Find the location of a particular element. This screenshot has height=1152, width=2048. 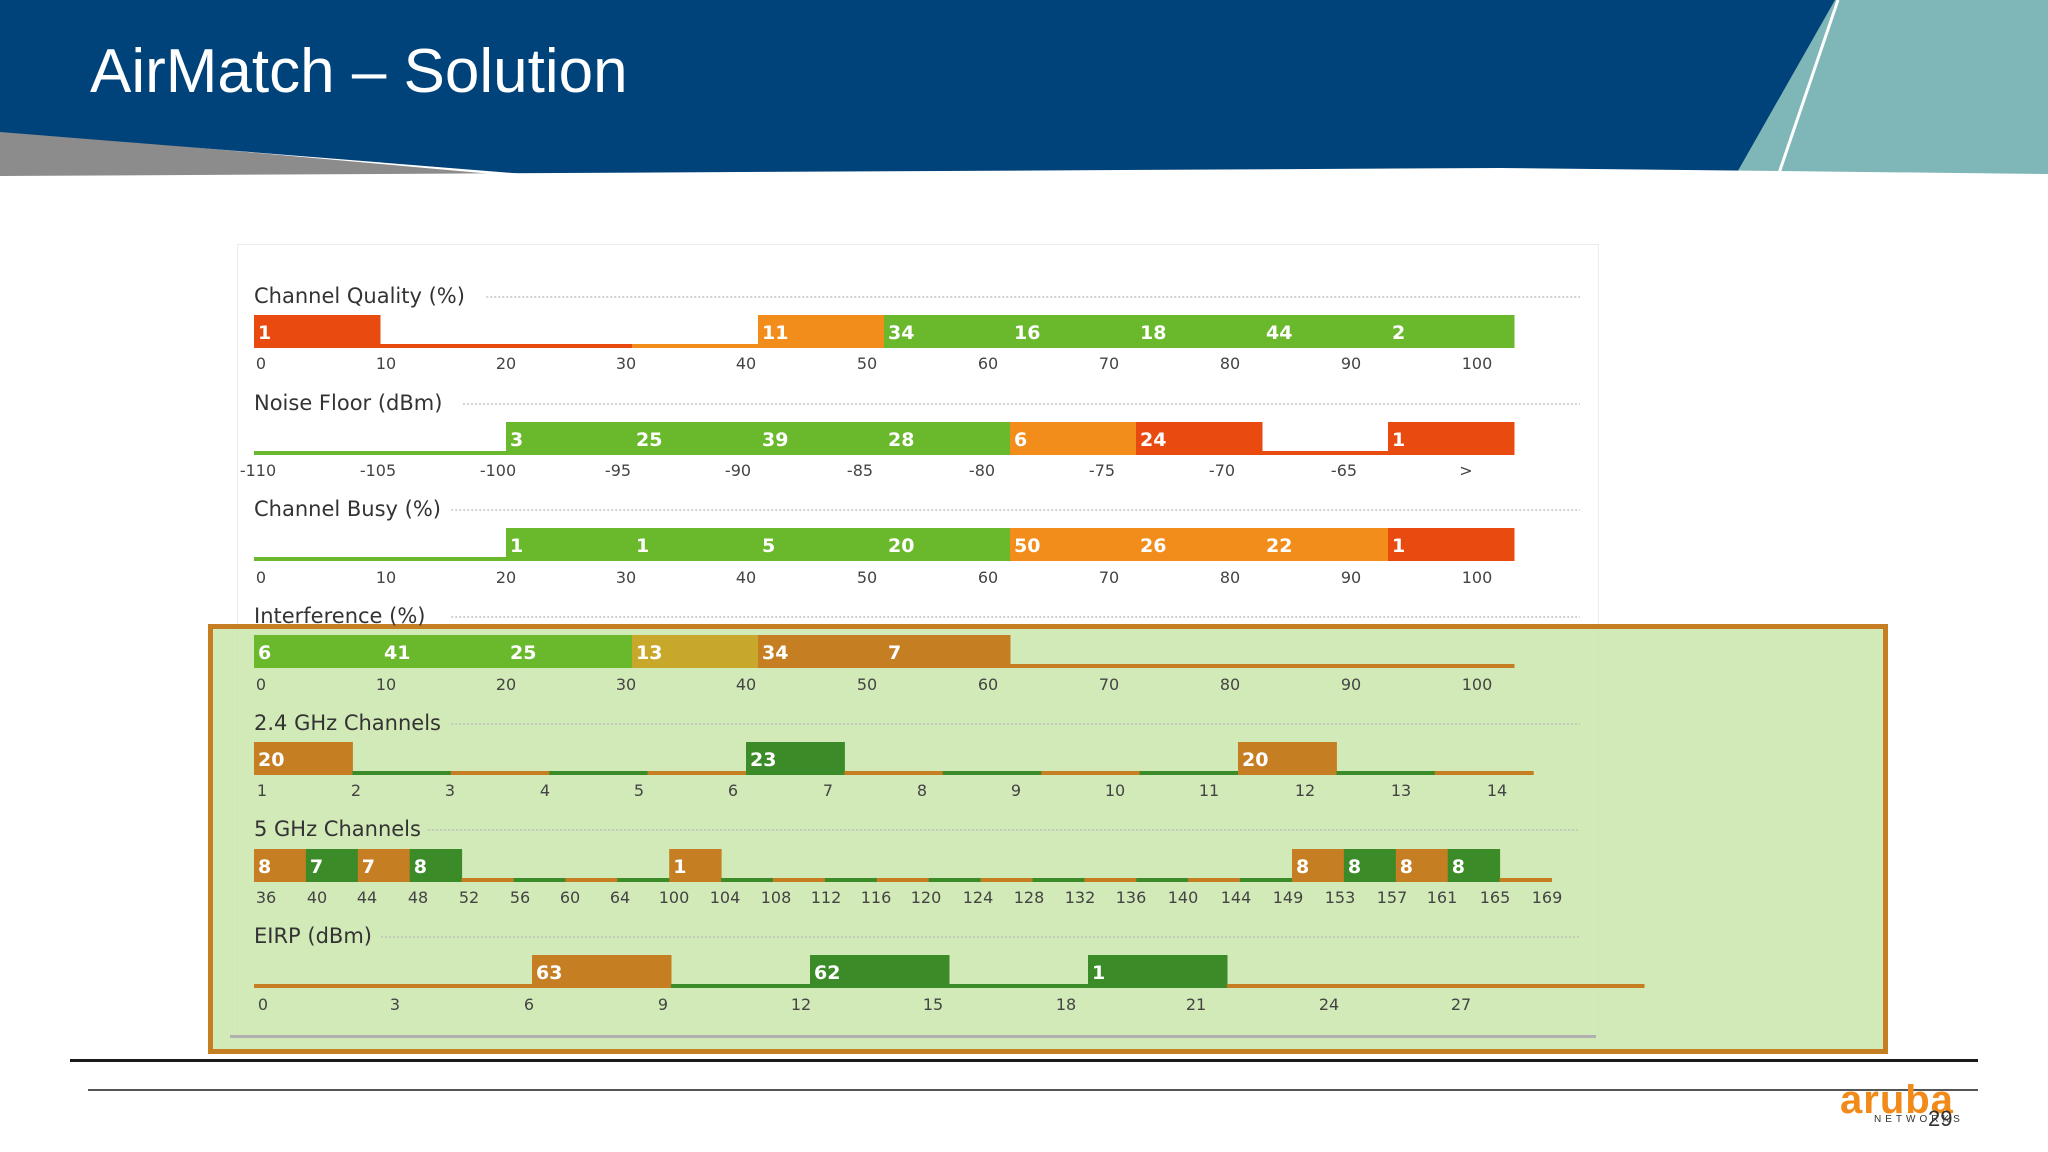

chart-3-tick-8: 70 is located at coordinates (1109, 577).